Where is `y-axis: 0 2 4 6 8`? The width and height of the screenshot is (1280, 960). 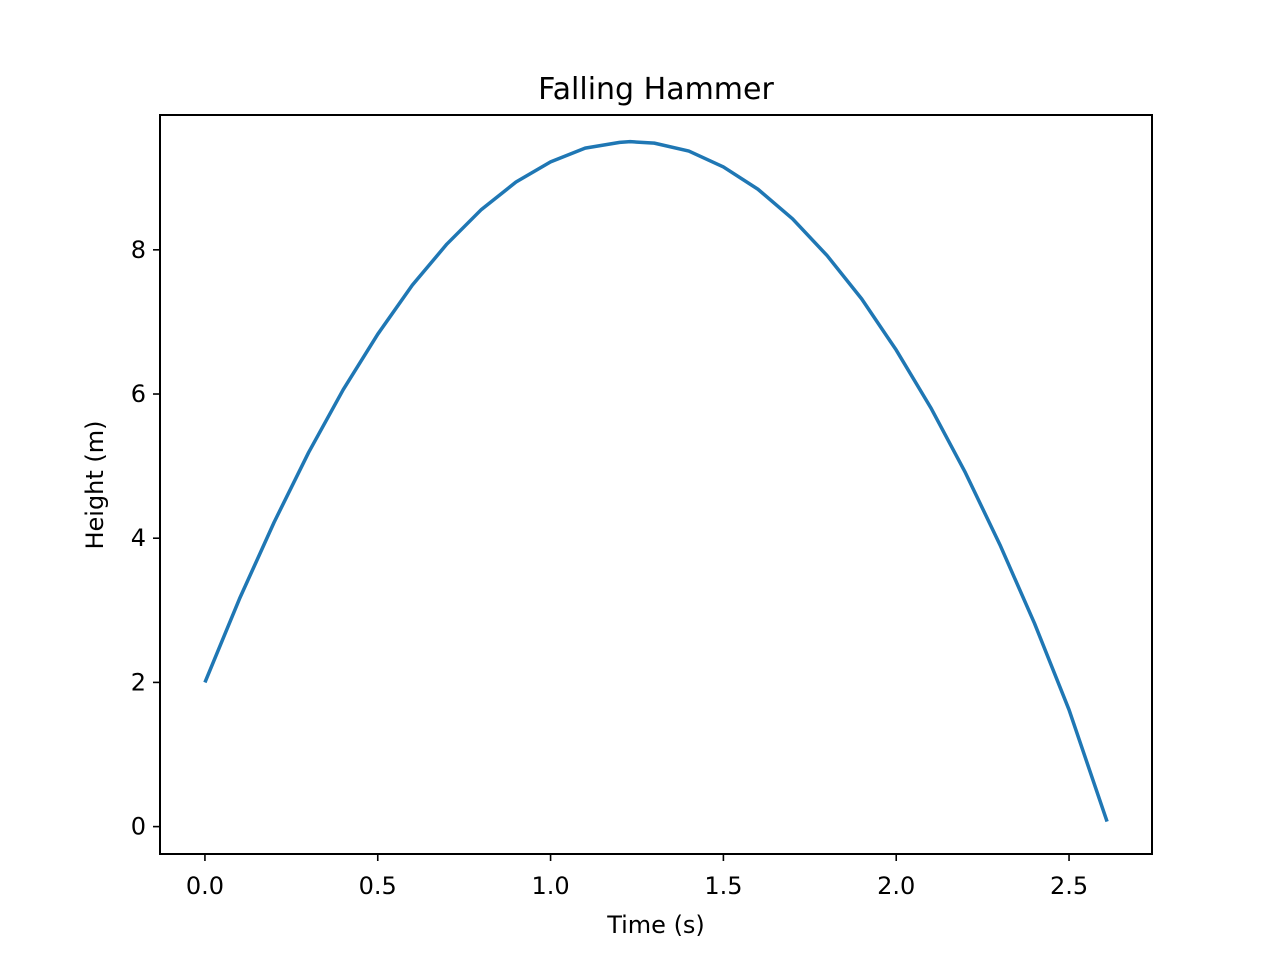
y-axis: 0 2 4 6 8 is located at coordinates (145, 538).